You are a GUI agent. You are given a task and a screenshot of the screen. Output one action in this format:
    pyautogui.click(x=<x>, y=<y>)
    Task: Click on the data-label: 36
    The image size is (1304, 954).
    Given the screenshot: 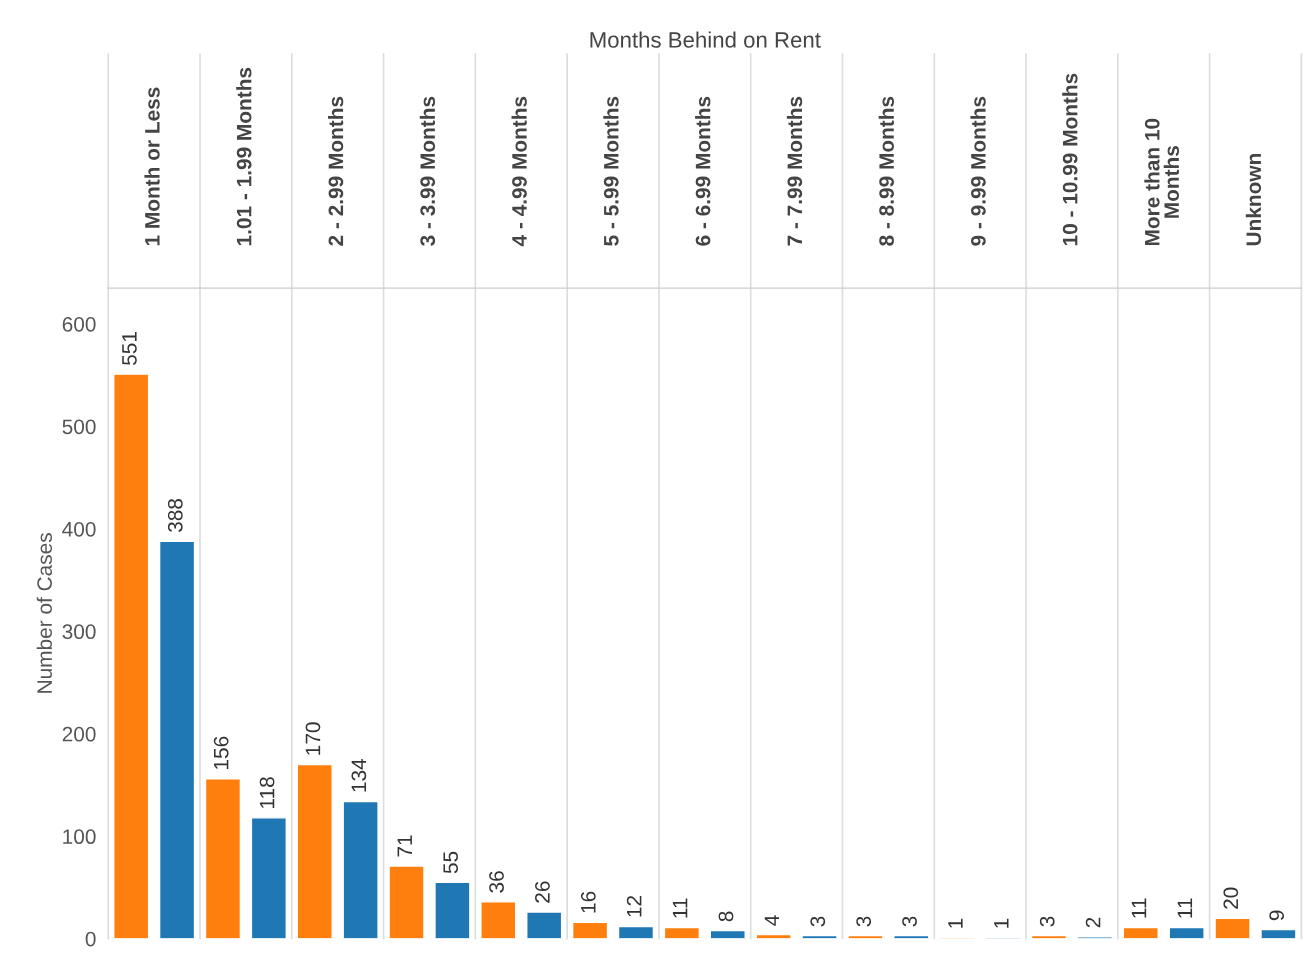 What is the action you would take?
    pyautogui.click(x=496, y=882)
    